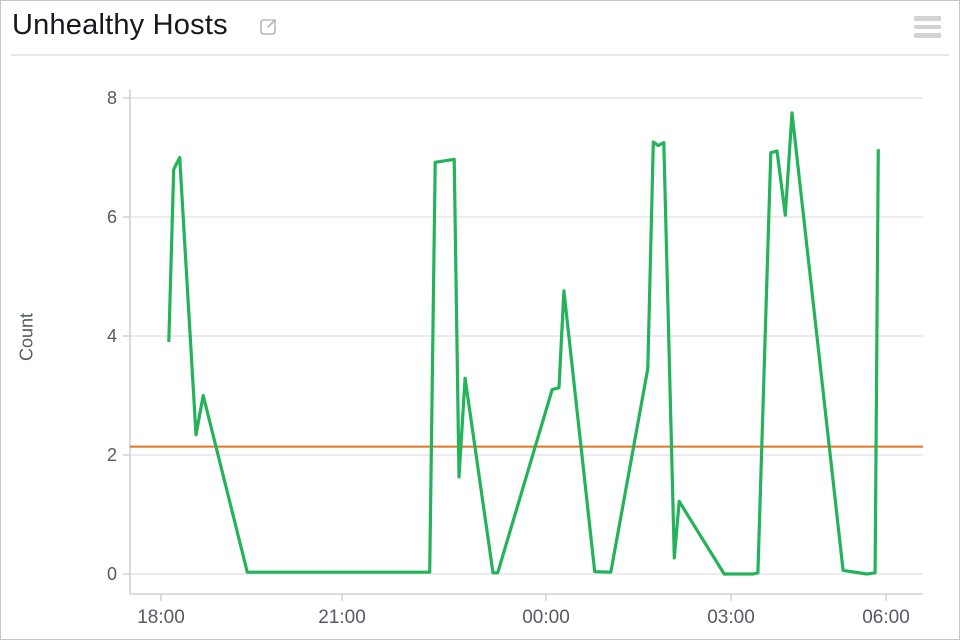 The height and width of the screenshot is (640, 960). I want to click on y-tick-label: 0, so click(112, 574).